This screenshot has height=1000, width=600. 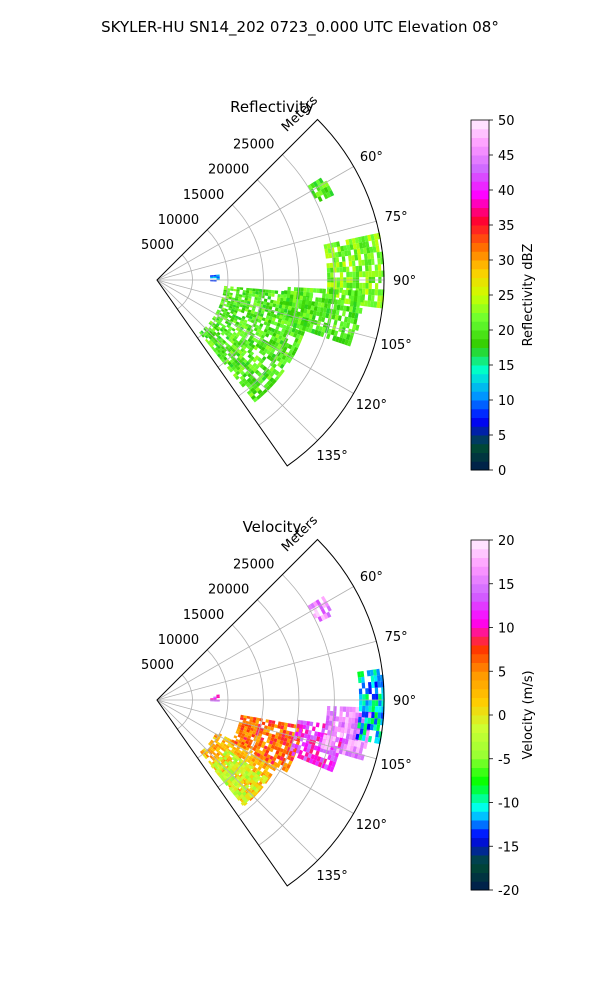 I want to click on range-tick-label: 25000, so click(x=253, y=565).